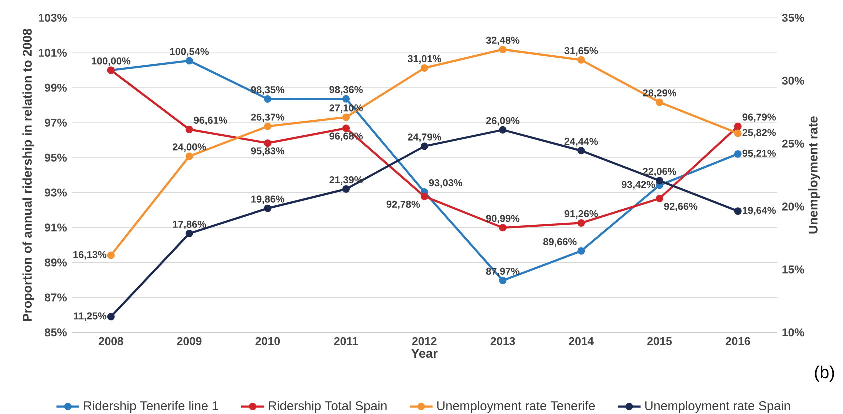 Image resolution: width=843 pixels, height=414 pixels. Describe the element at coordinates (759, 211) in the screenshot. I see `data-label: 19,64%` at that location.